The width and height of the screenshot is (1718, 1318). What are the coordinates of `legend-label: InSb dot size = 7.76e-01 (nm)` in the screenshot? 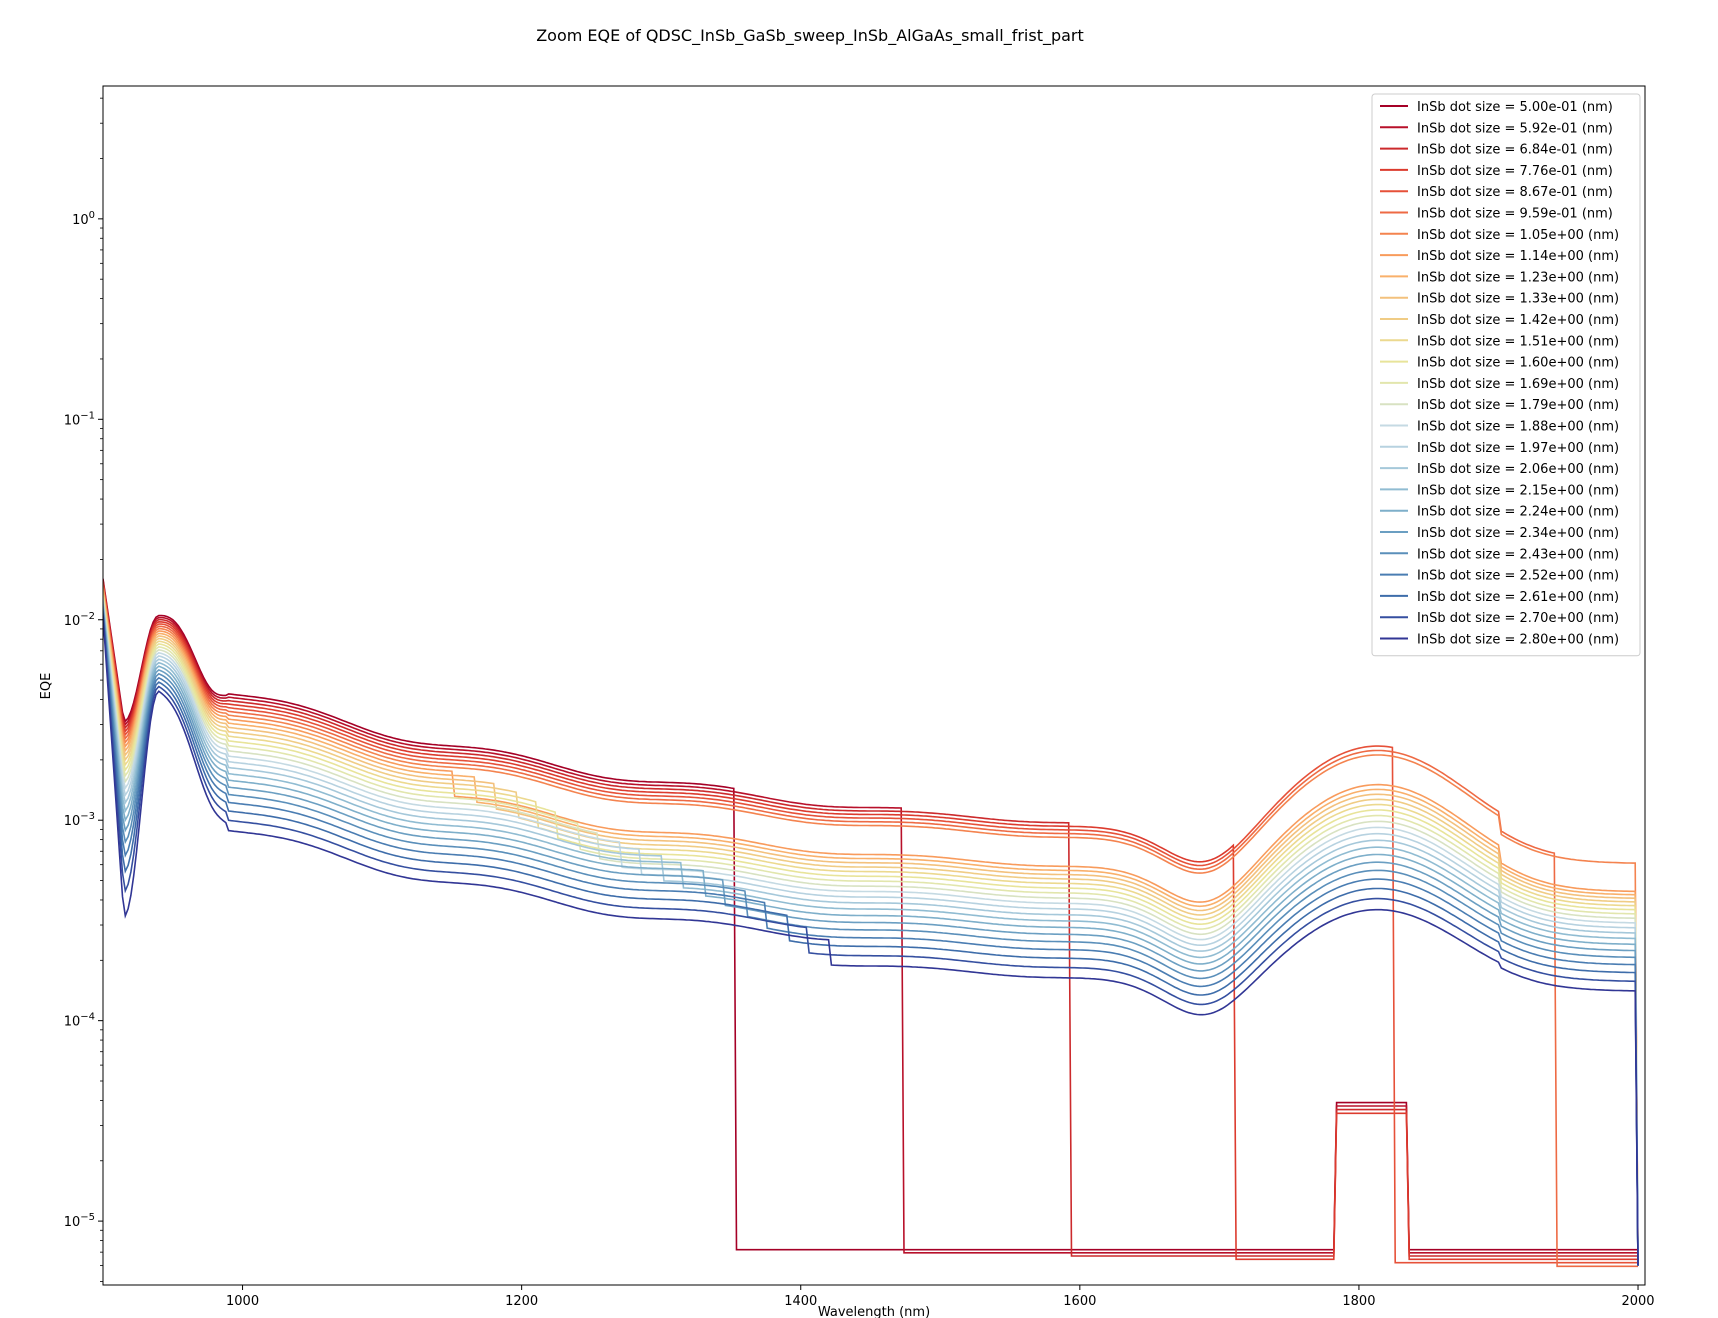 It's located at (1515, 171).